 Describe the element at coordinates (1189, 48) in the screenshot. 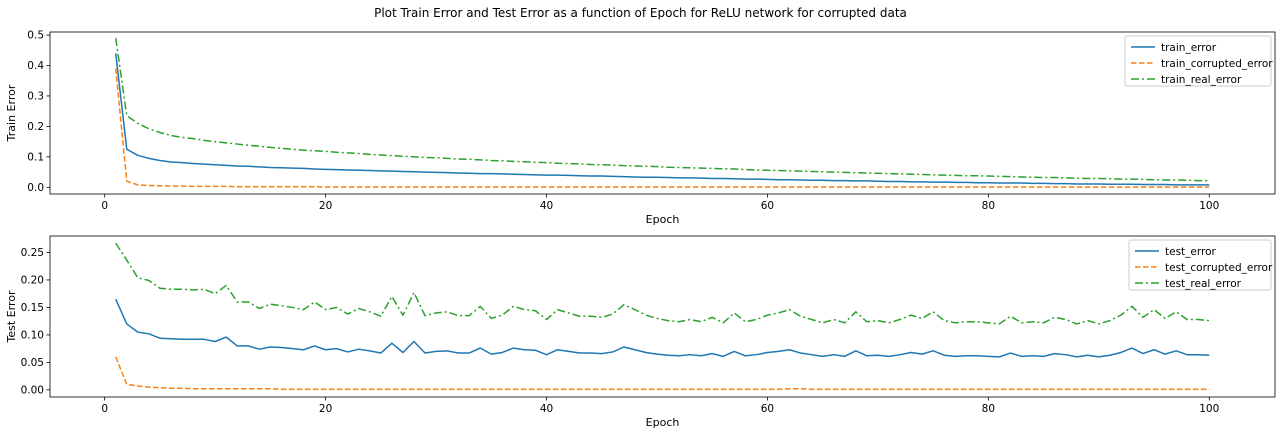

I see `legend-label-train-error: train_error` at that location.